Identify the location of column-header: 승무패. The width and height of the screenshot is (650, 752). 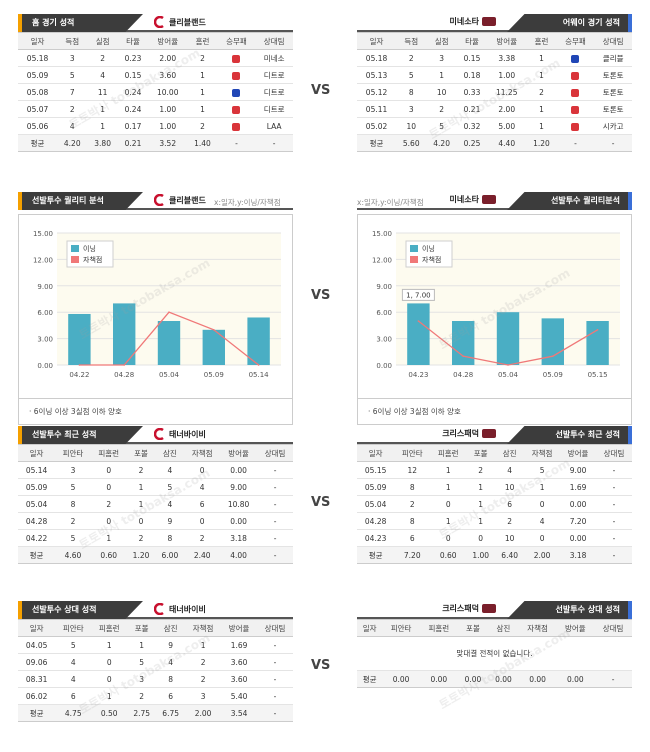
(236, 41).